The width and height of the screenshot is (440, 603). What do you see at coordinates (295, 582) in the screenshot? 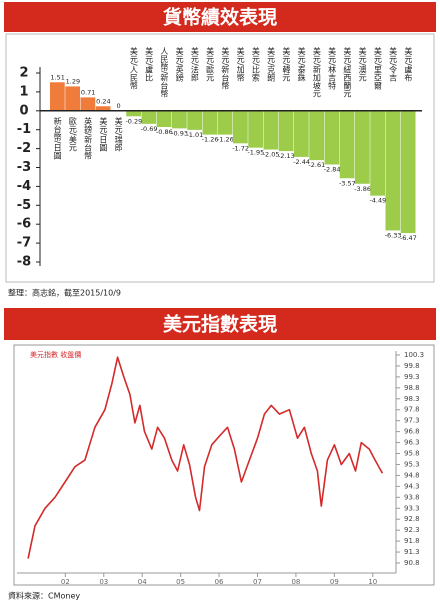
I see `x-tick-label: 08` at bounding box center [295, 582].